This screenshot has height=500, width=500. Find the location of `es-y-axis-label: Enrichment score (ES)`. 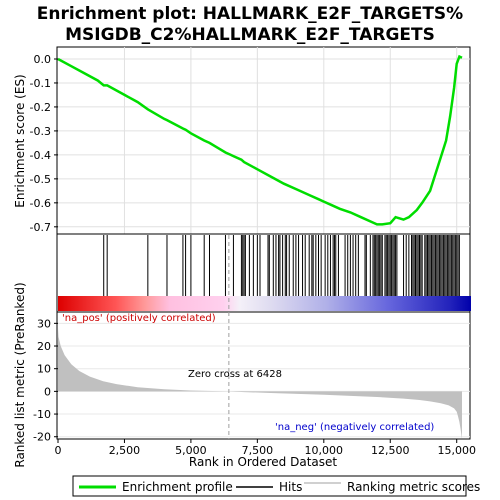

es-y-axis-label: Enrichment score (ES) is located at coordinates (20, 140).